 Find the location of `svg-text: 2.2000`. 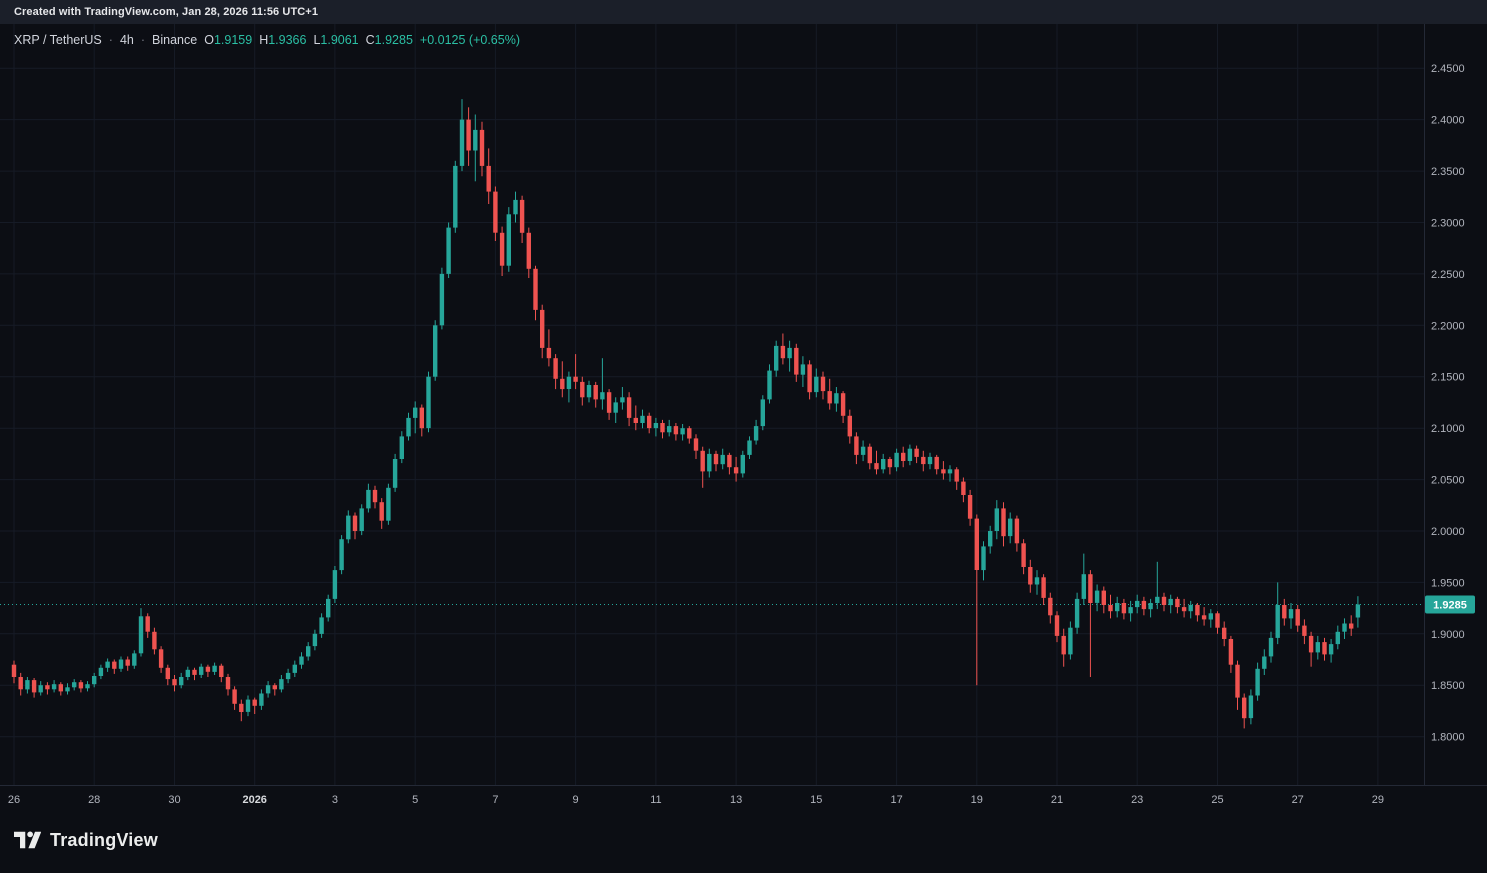

svg-text: 2.2000 is located at coordinates (1448, 326).